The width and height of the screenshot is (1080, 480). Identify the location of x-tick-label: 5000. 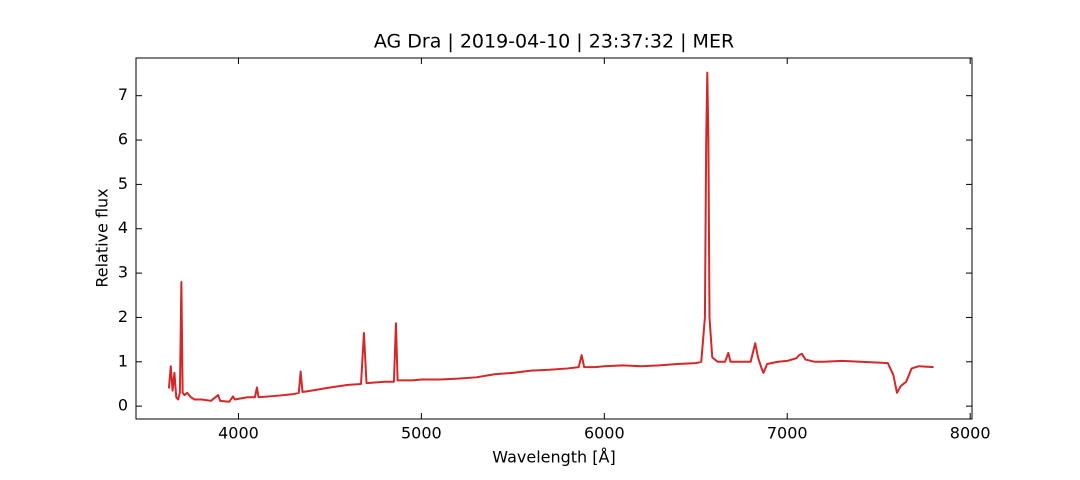
(421, 433).